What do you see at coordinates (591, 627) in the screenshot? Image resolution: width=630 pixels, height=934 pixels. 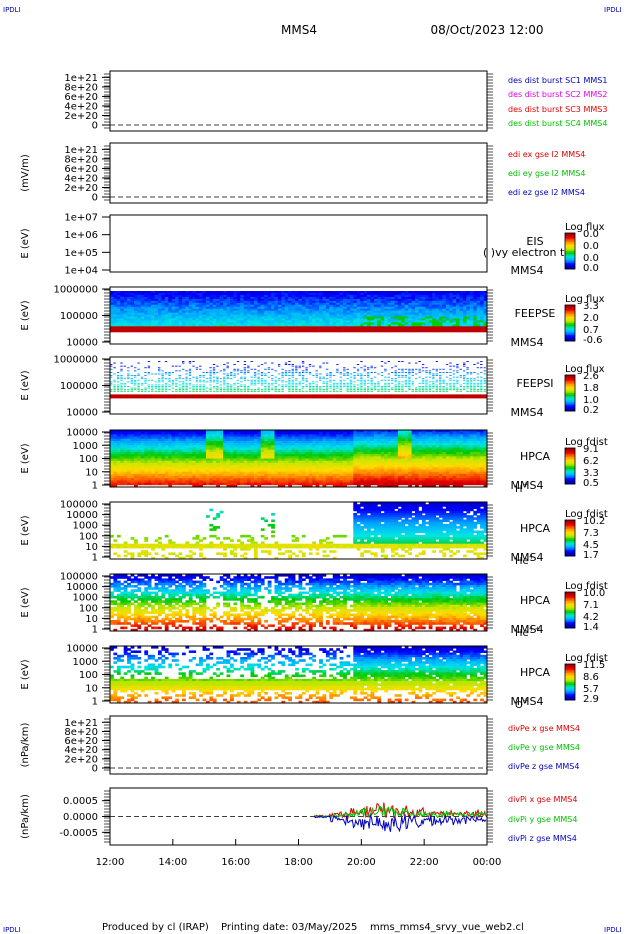 I see `colorbar-tick-label: 1.4` at bounding box center [591, 627].